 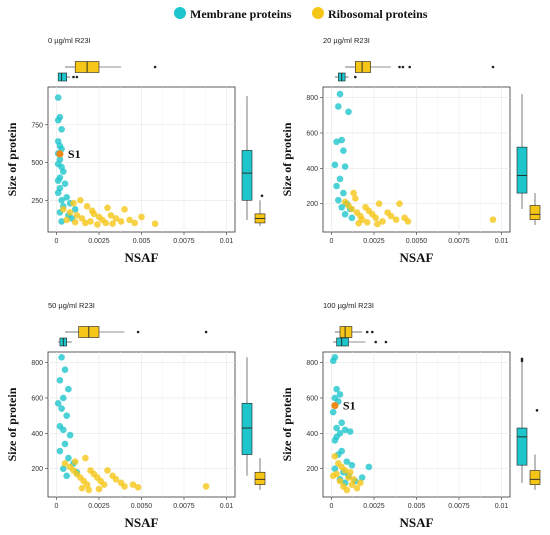 I want to click on gridlines, so click(x=141, y=424).